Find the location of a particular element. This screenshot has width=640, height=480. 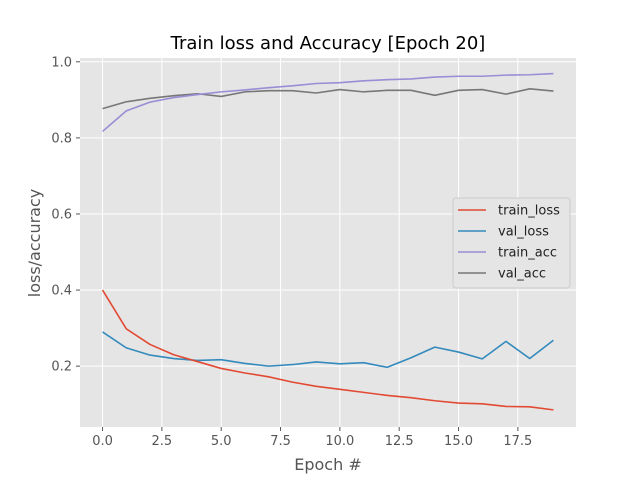

legend: train_loss val_loss train_acc val_acc is located at coordinates (511, 243).